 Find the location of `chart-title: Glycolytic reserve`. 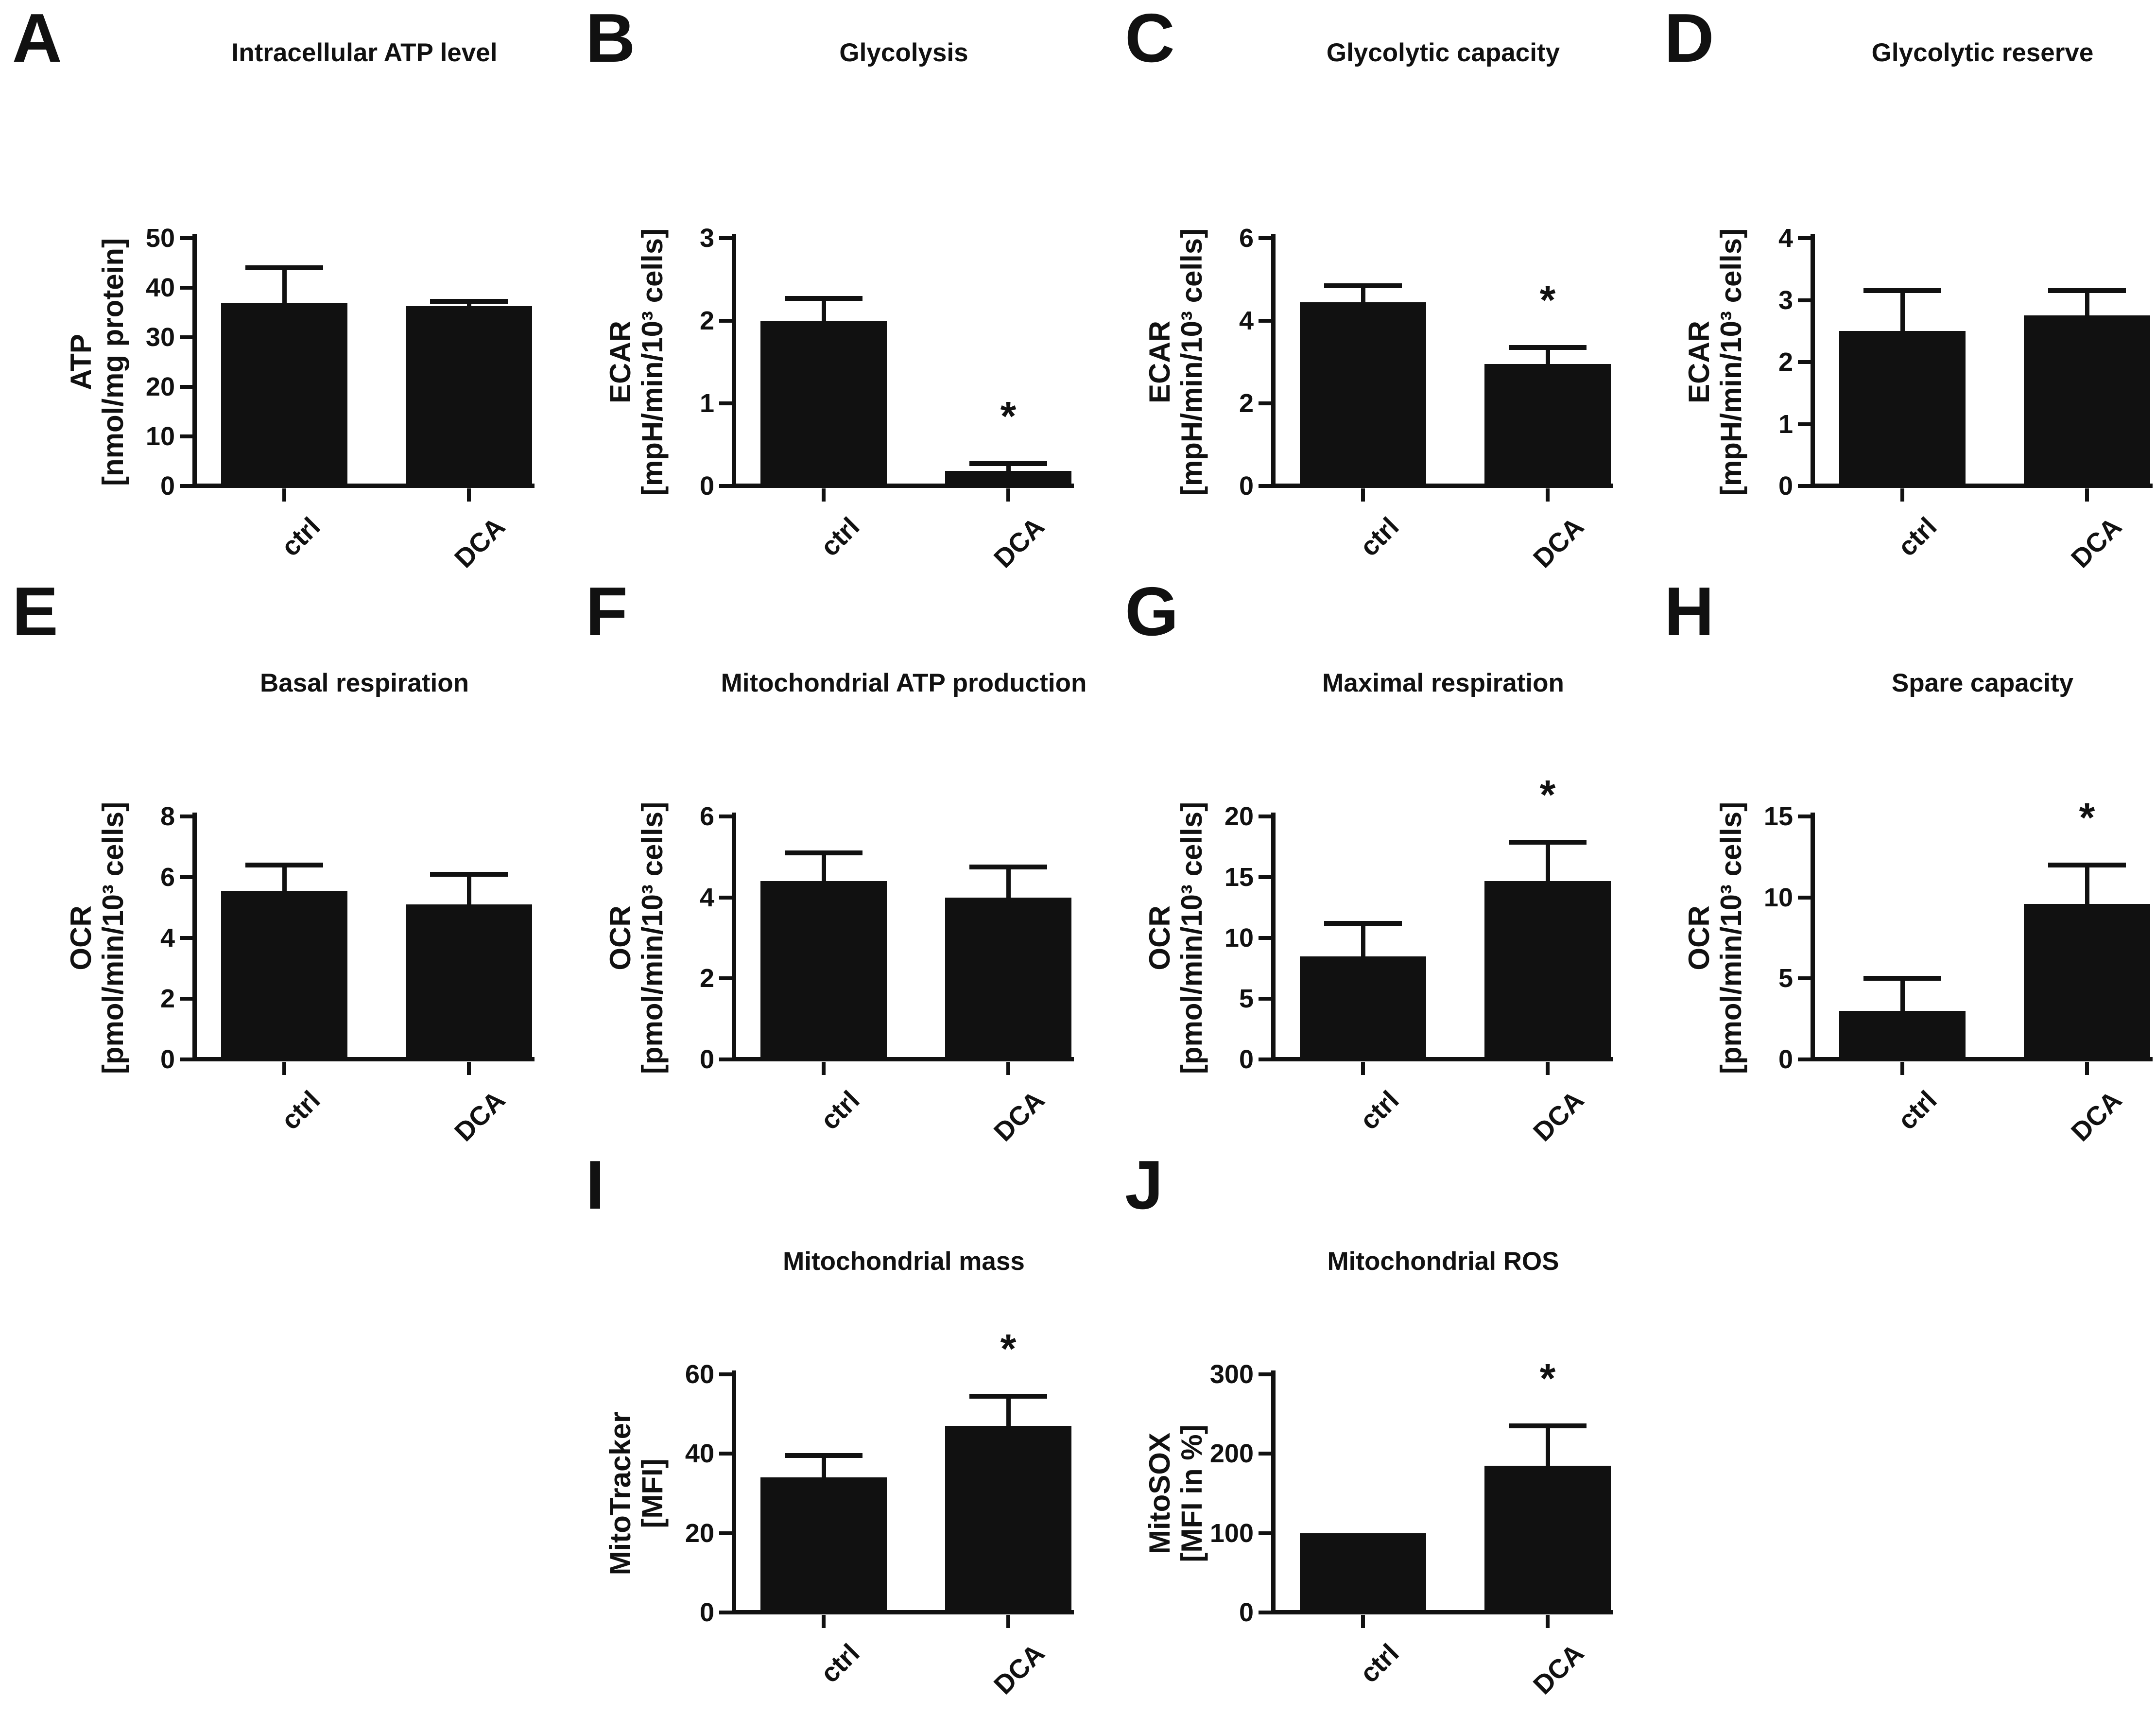

chart-title: Glycolytic reserve is located at coordinates (1982, 52).